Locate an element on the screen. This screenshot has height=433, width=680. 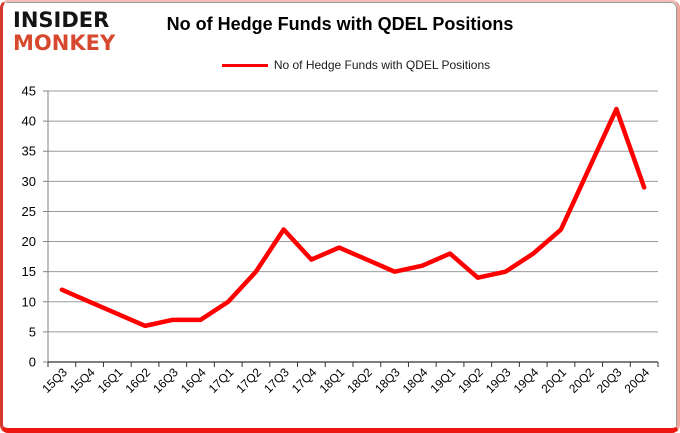
x-axis-category-label: 20Q1 is located at coordinates (553, 380).